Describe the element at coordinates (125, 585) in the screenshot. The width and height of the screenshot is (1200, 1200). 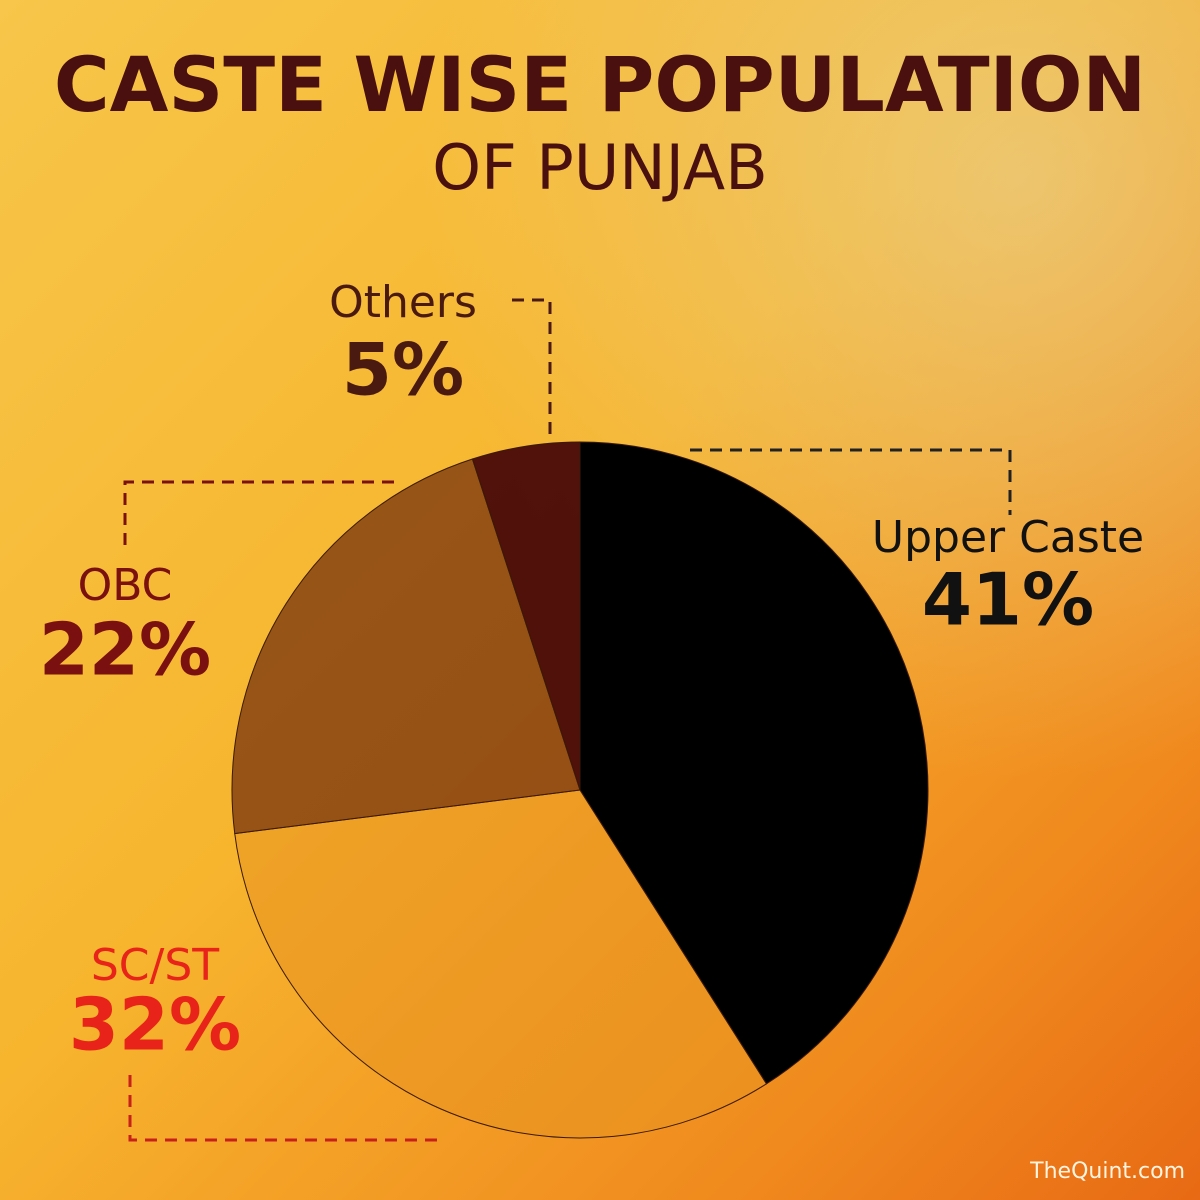
I see `slice-label: OBC` at that location.